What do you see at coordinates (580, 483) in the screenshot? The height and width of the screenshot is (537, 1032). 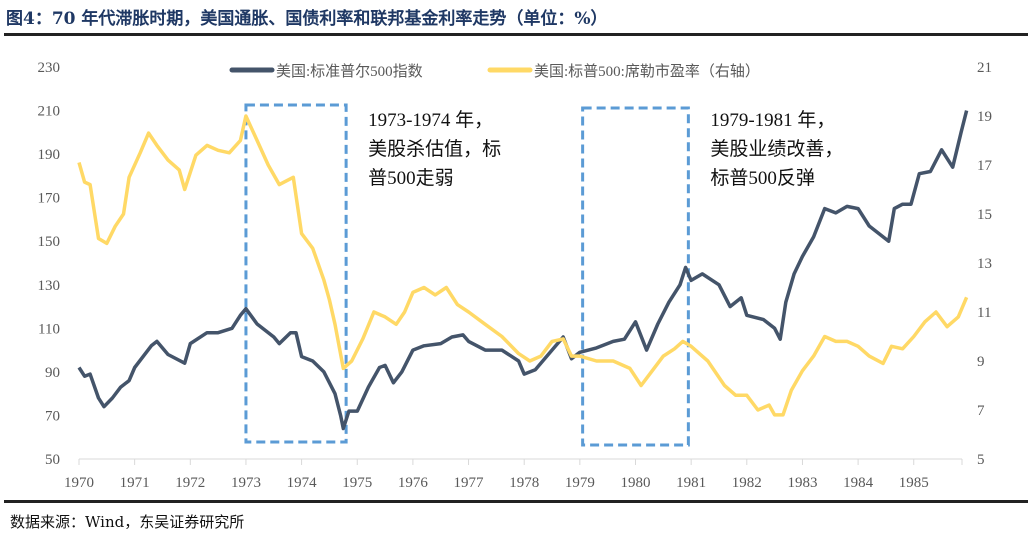 I see `x-tick-label: 1979` at bounding box center [580, 483].